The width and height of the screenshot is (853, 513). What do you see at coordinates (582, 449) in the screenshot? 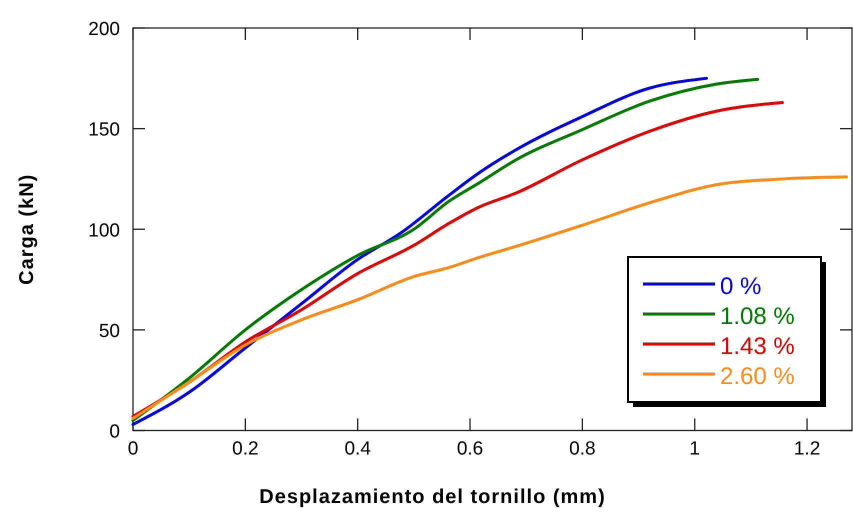
I see `x-tick-label: 0.8` at bounding box center [582, 449].